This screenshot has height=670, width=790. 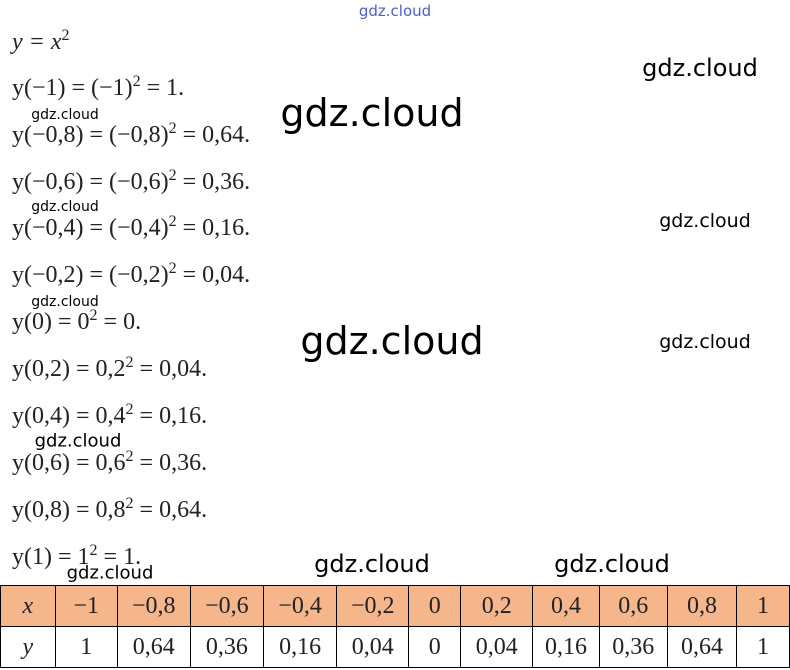 What do you see at coordinates (37, 42) in the screenshot?
I see `math-text: y = x` at bounding box center [37, 42].